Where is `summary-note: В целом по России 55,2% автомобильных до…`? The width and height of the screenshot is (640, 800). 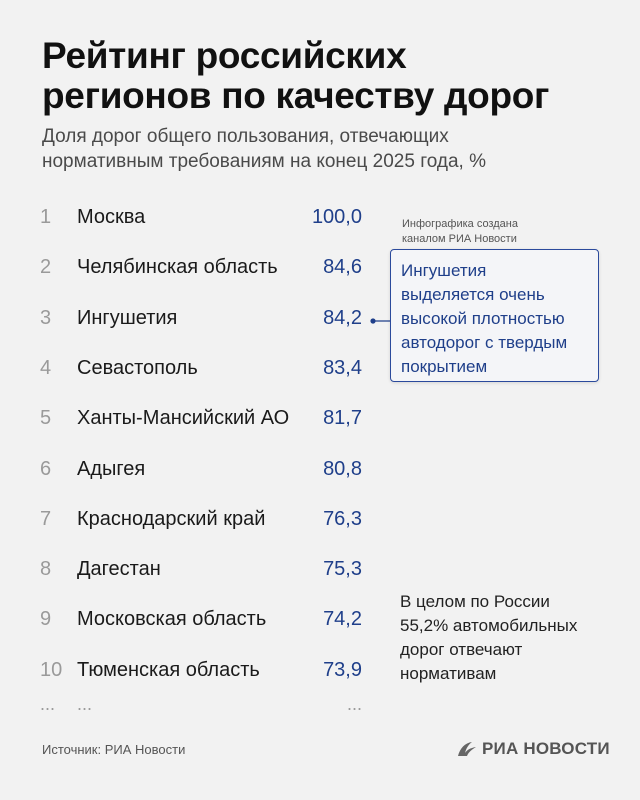
summary-note: В целом по России 55,2% автомобильных до… is located at coordinates (500, 638).